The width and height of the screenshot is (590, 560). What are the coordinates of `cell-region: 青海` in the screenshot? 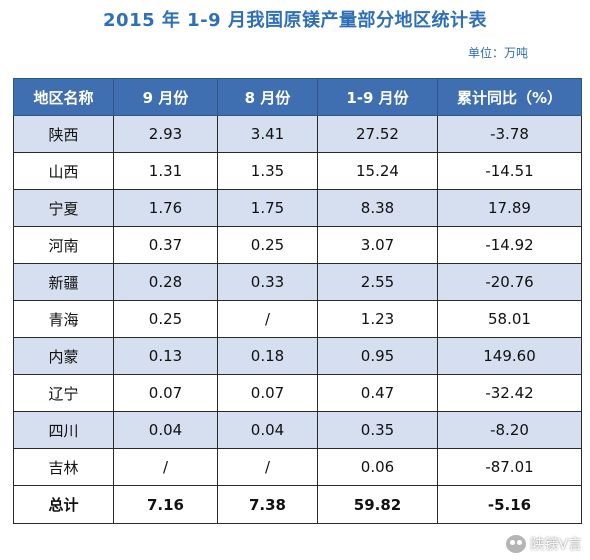 It's located at (63, 319).